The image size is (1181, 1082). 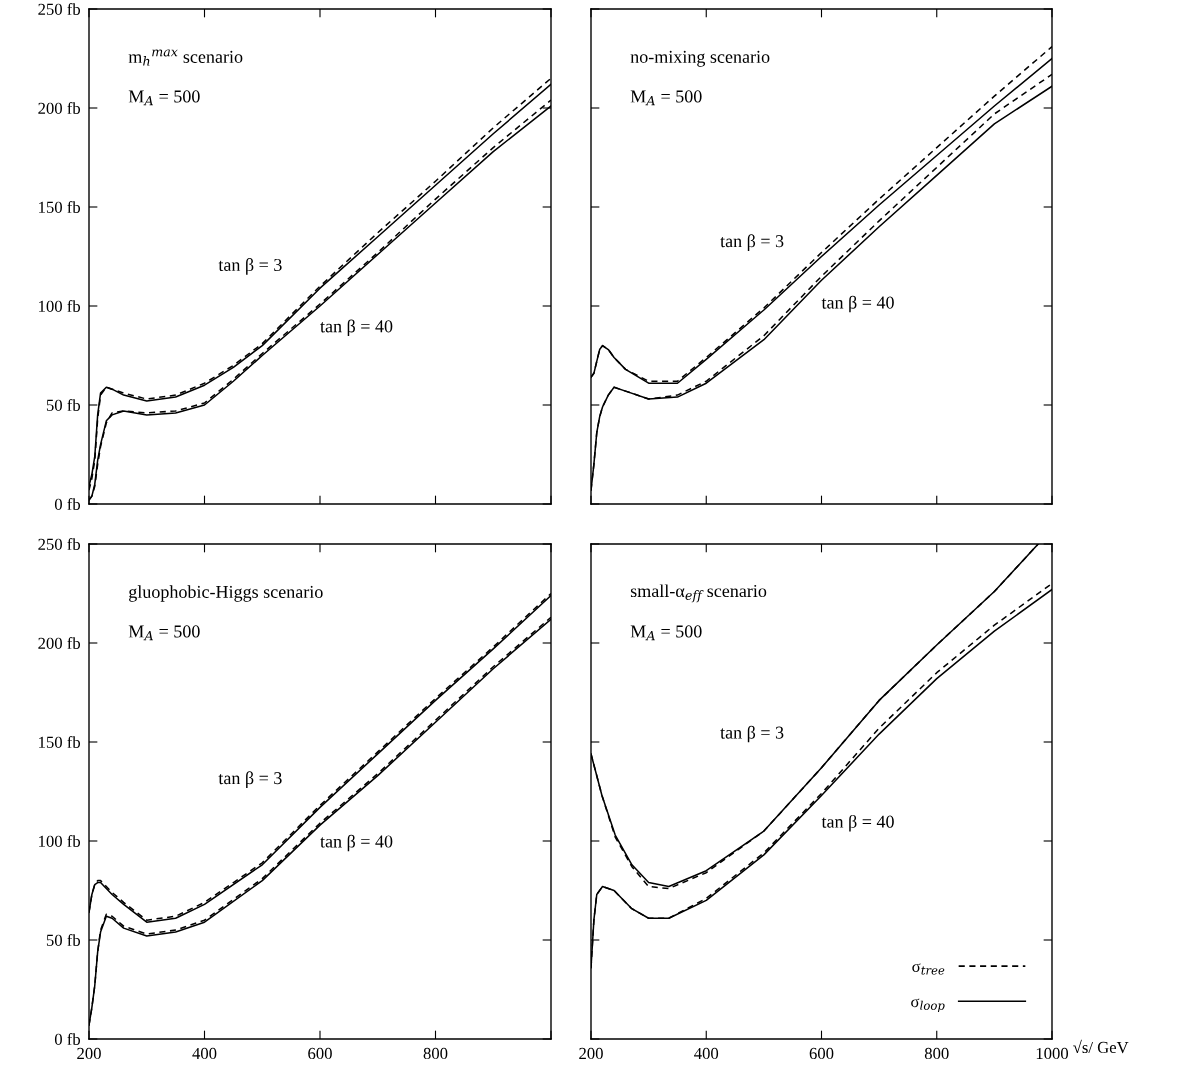 What do you see at coordinates (928, 969) in the screenshot?
I see `legend-label: σ$_{tree}$` at bounding box center [928, 969].